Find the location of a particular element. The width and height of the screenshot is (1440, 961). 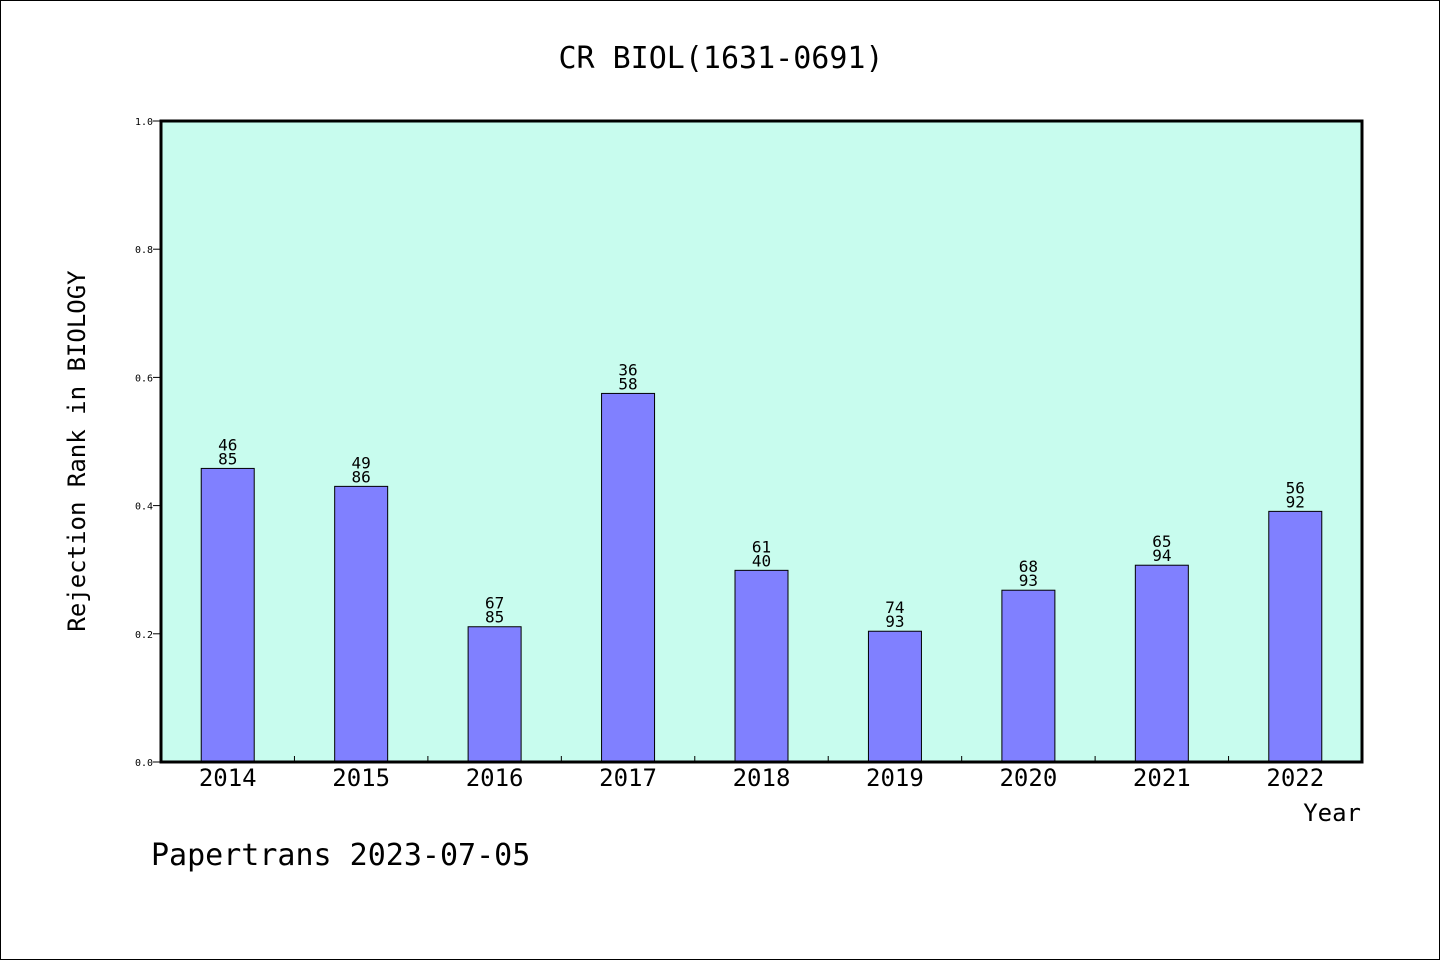

bar-2020 is located at coordinates (1028, 676).